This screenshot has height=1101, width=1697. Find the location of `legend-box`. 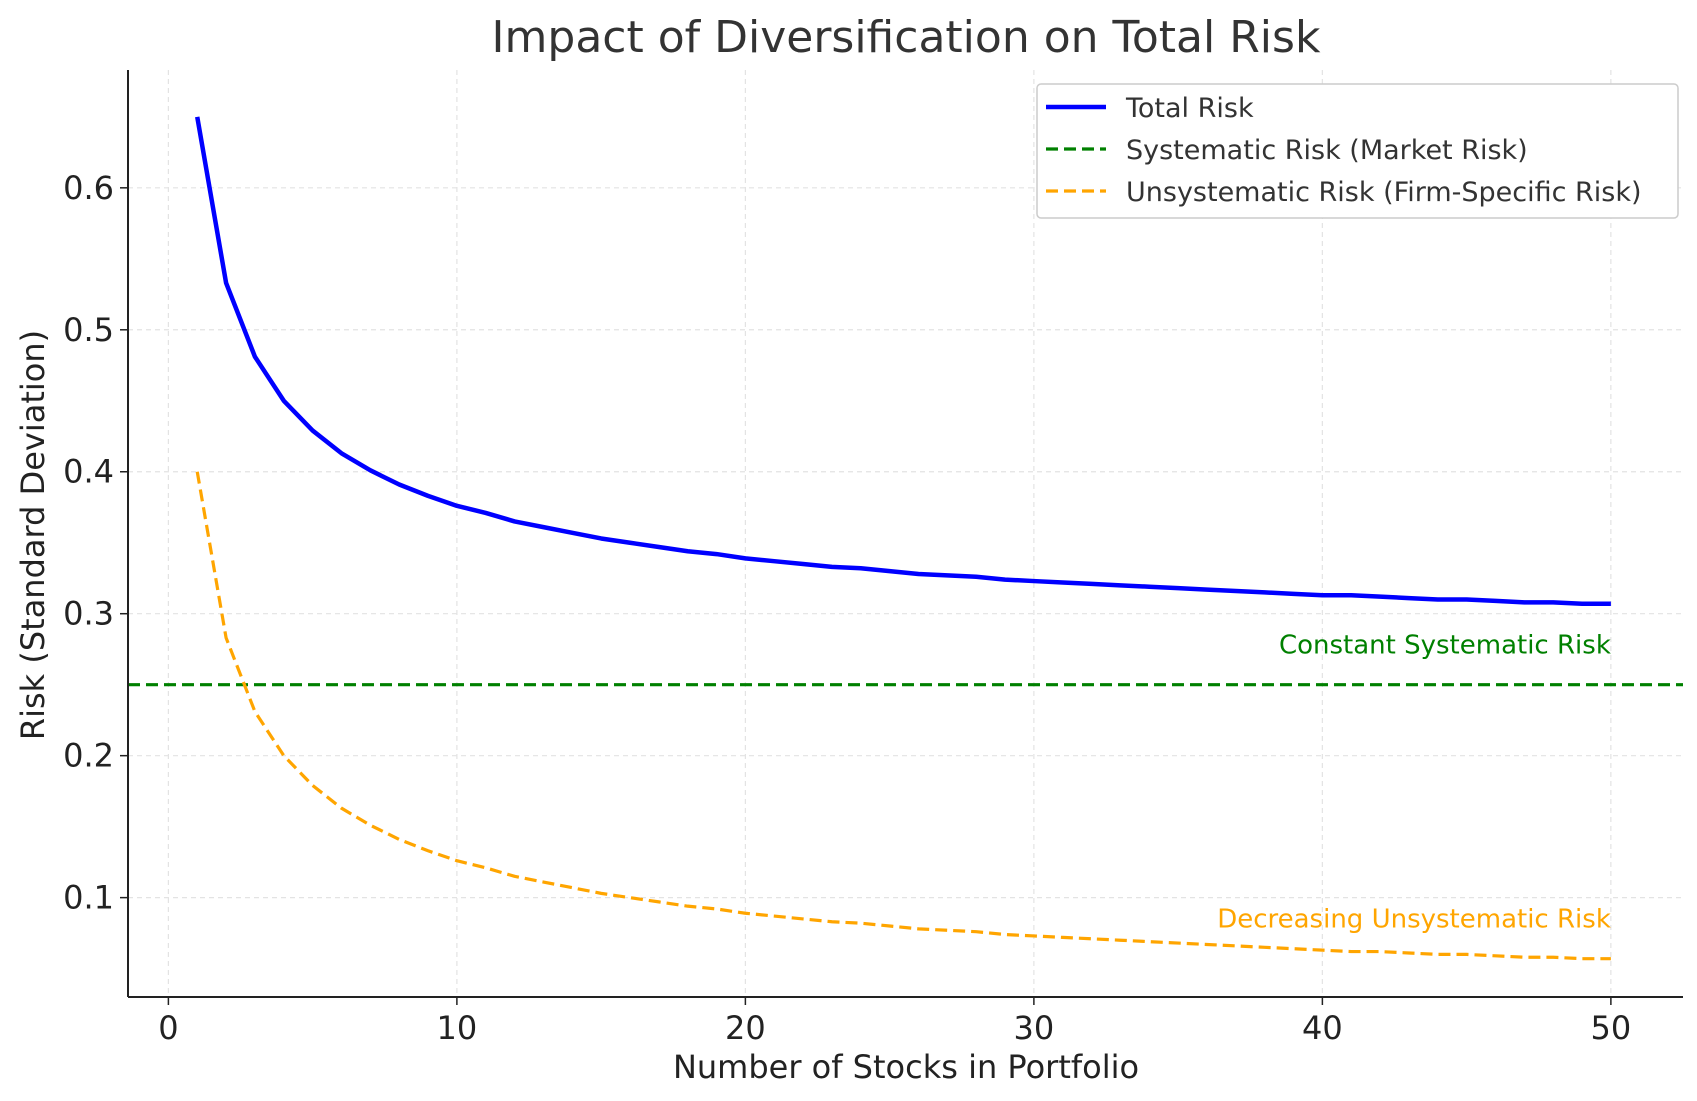

legend-box is located at coordinates (1357, 151).